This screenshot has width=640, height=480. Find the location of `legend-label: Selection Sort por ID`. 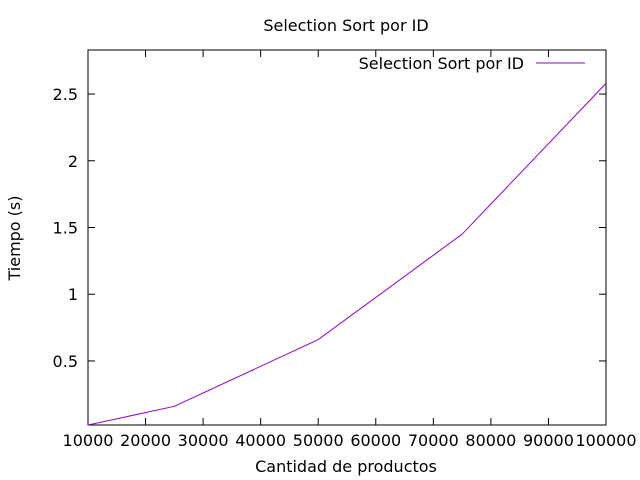

legend-label: Selection Sort por ID is located at coordinates (441, 63).